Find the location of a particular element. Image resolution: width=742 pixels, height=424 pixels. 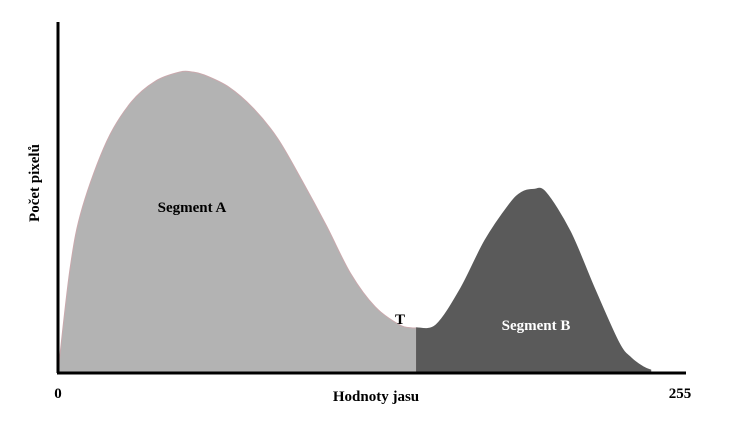

x-tick-label-255: 255 is located at coordinates (680, 394).